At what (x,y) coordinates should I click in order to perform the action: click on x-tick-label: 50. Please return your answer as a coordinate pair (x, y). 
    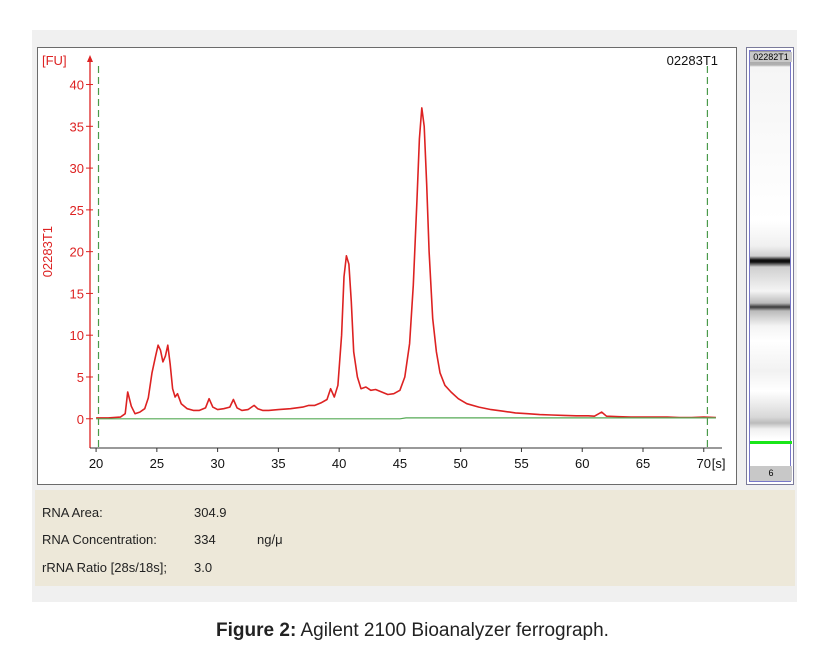
    Looking at the image, I should click on (460, 463).